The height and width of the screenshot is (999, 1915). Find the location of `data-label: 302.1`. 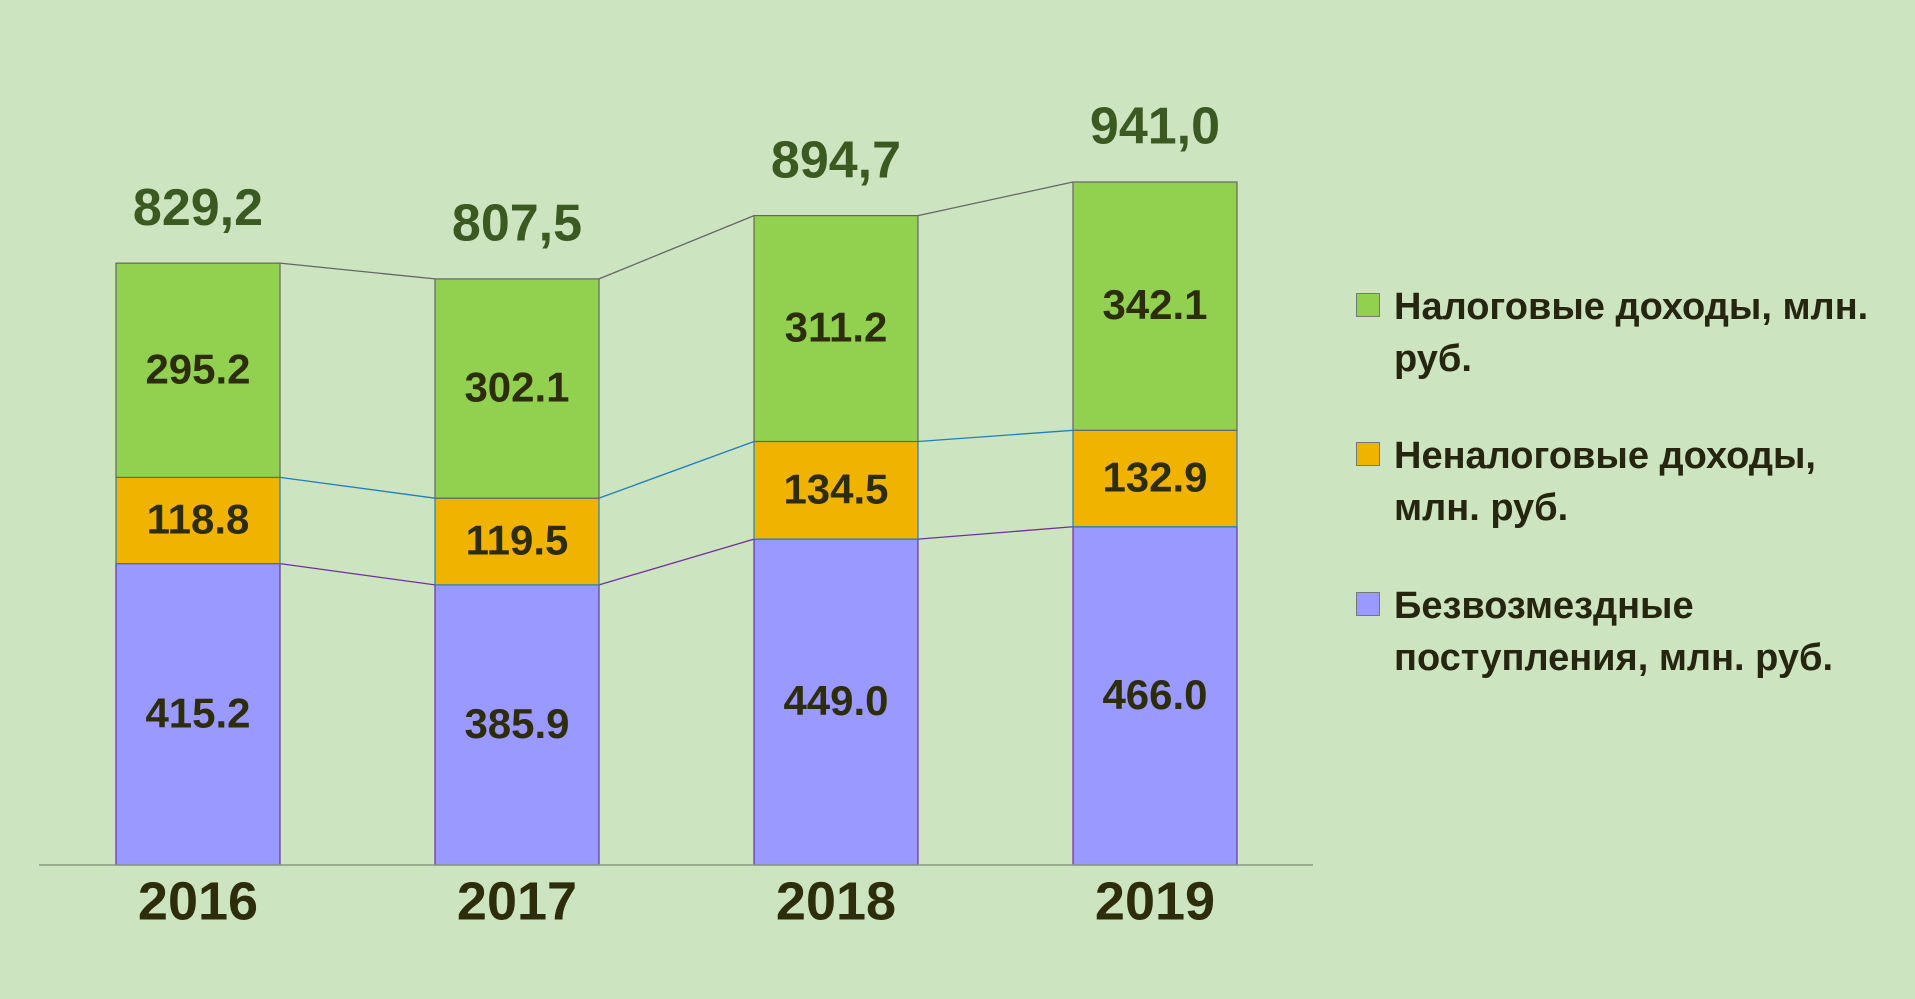

data-label: 302.1 is located at coordinates (516, 387).